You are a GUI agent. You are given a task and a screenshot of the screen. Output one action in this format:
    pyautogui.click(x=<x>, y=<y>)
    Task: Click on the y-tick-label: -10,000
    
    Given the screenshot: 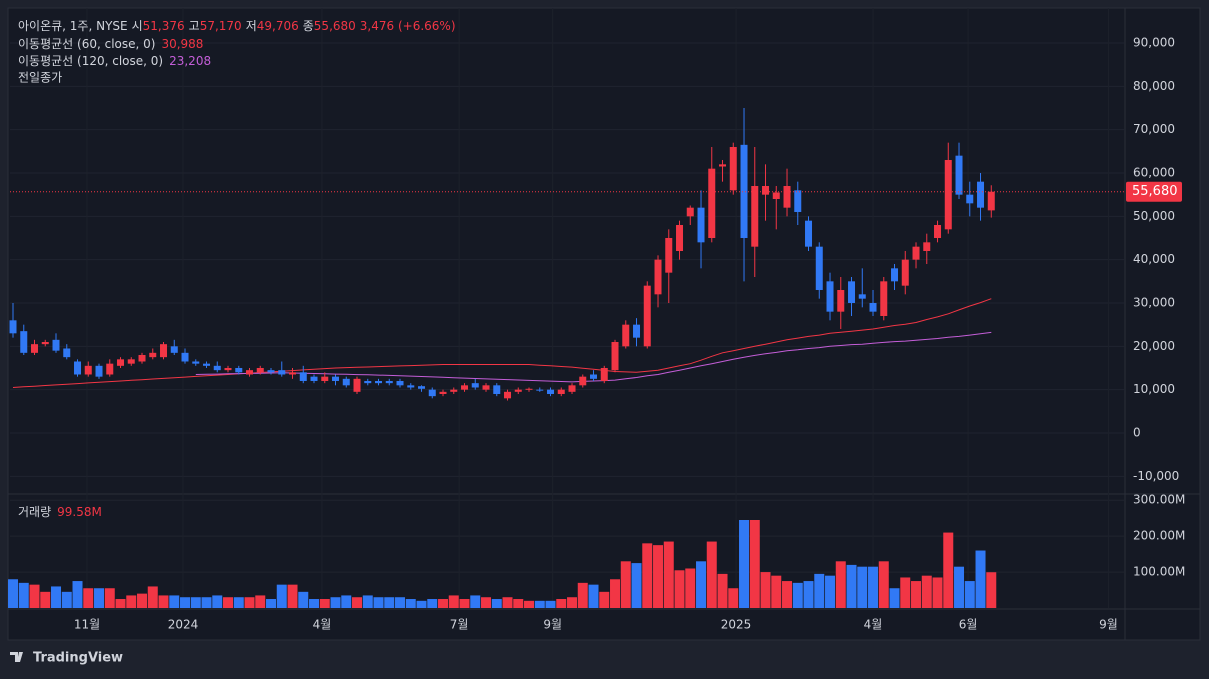 What is the action you would take?
    pyautogui.click(x=1156, y=476)
    